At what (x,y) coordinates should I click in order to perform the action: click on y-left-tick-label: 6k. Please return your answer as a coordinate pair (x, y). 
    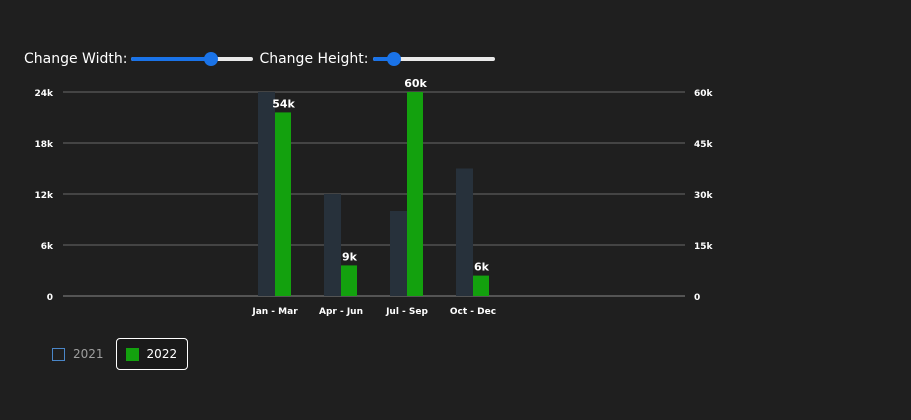
    Looking at the image, I should click on (47, 247).